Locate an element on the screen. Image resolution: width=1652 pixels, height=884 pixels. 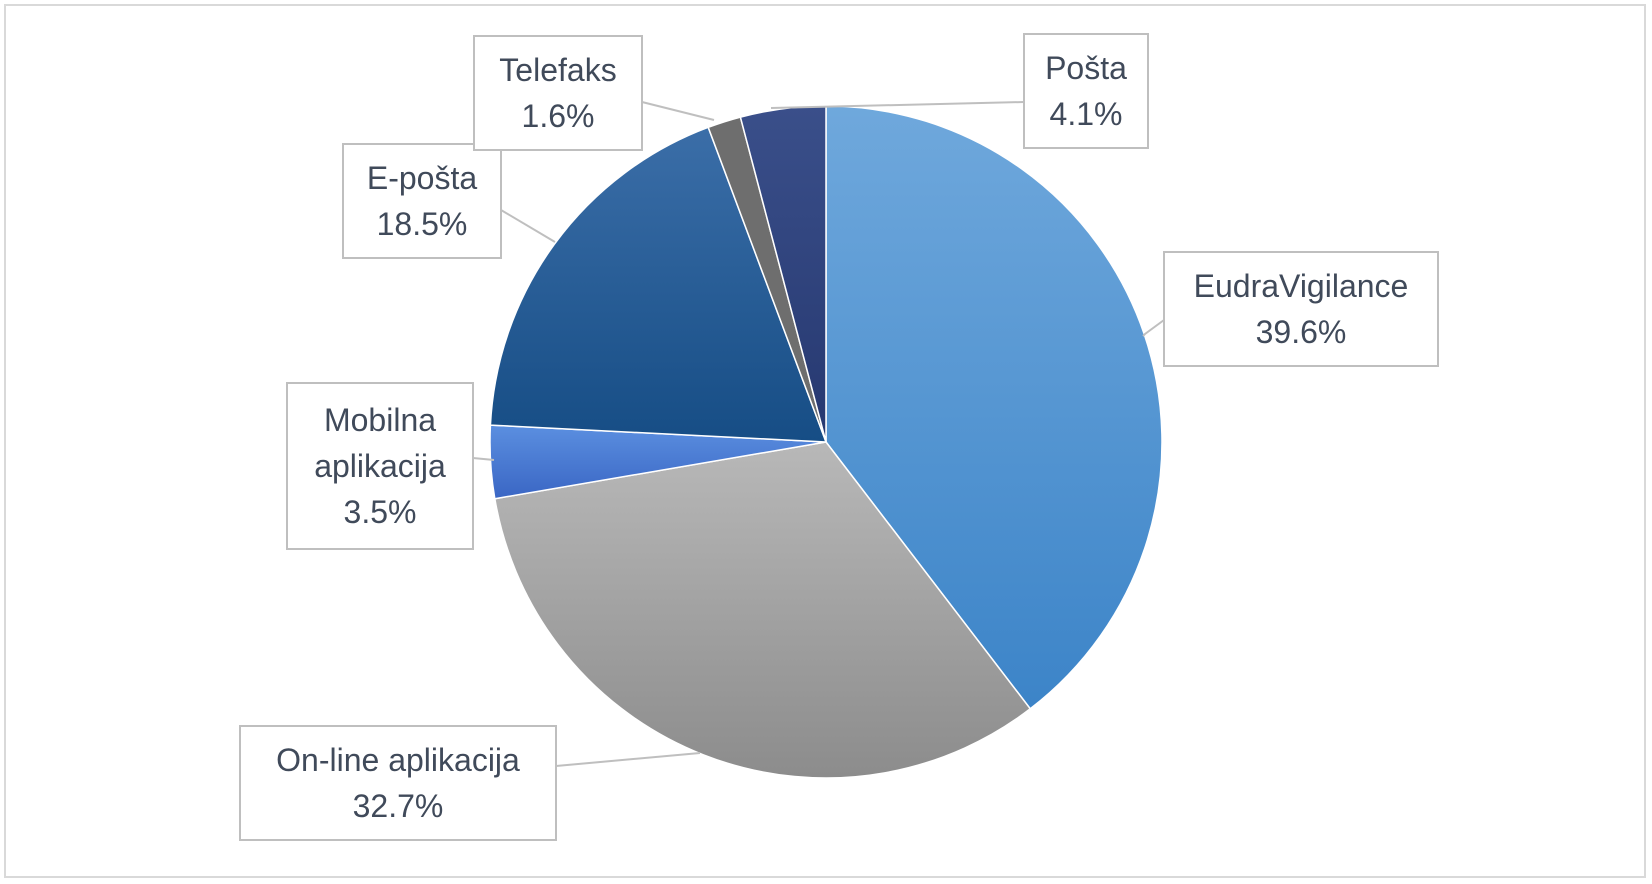
pie-slice-on-line-aplikacija is located at coordinates (762, 610).